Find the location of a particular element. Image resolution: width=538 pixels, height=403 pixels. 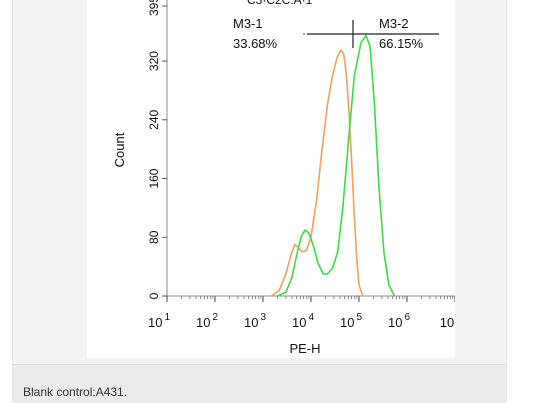

x-axis-label: PE-H is located at coordinates (304, 348).